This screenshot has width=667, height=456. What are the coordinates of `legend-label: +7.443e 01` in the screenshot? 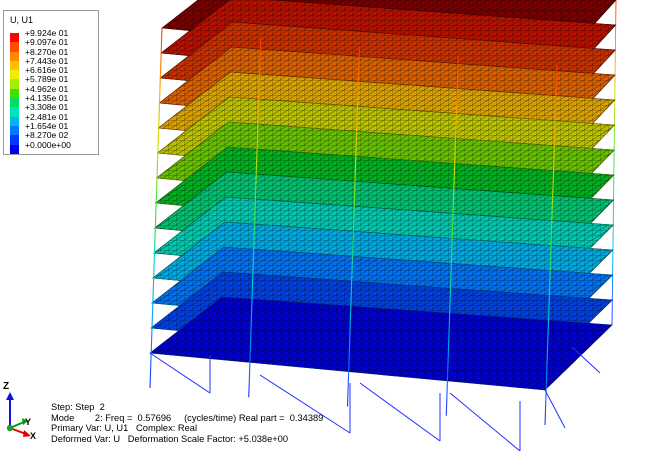 It's located at (47, 60).